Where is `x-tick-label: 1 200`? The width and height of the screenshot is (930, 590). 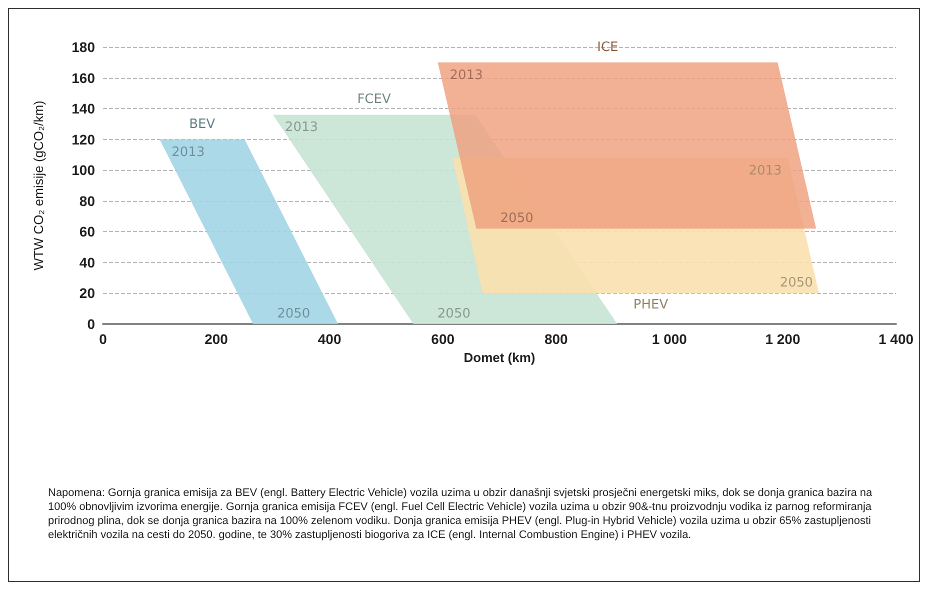
x-tick-label: 1 200 is located at coordinates (782, 339).